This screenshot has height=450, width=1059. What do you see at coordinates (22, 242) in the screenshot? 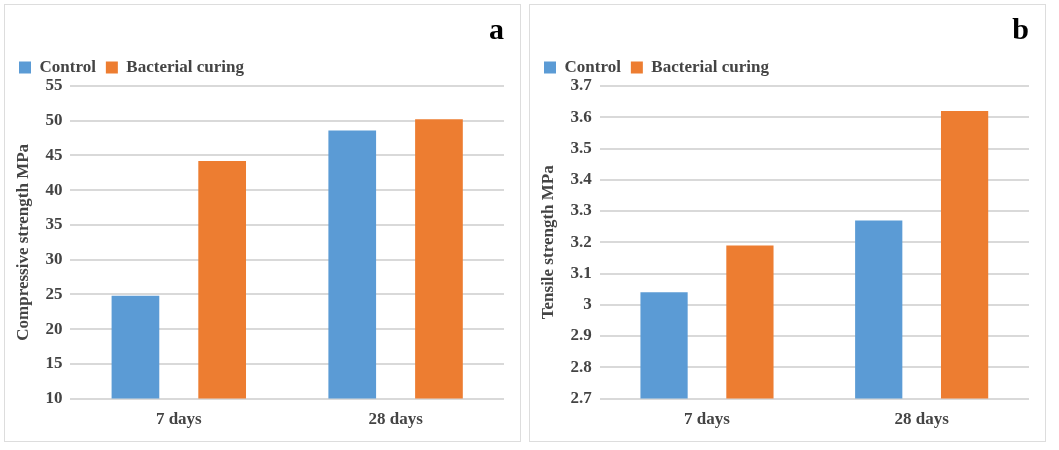
I see `y-axis-title: Compressive strength MPa` at bounding box center [22, 242].